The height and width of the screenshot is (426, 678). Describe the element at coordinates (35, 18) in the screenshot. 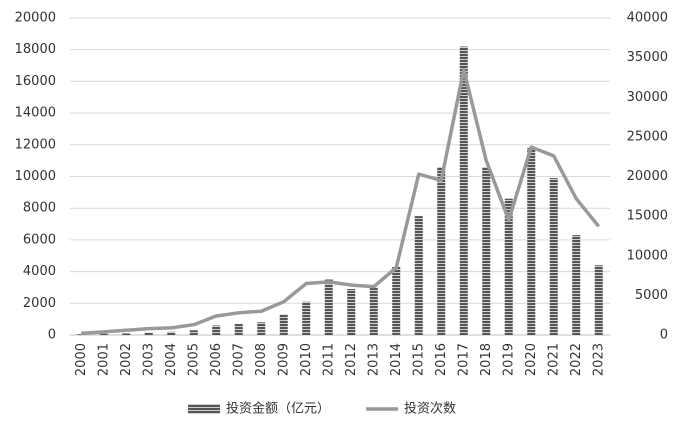

I see `y-tick-label: 20000` at that location.